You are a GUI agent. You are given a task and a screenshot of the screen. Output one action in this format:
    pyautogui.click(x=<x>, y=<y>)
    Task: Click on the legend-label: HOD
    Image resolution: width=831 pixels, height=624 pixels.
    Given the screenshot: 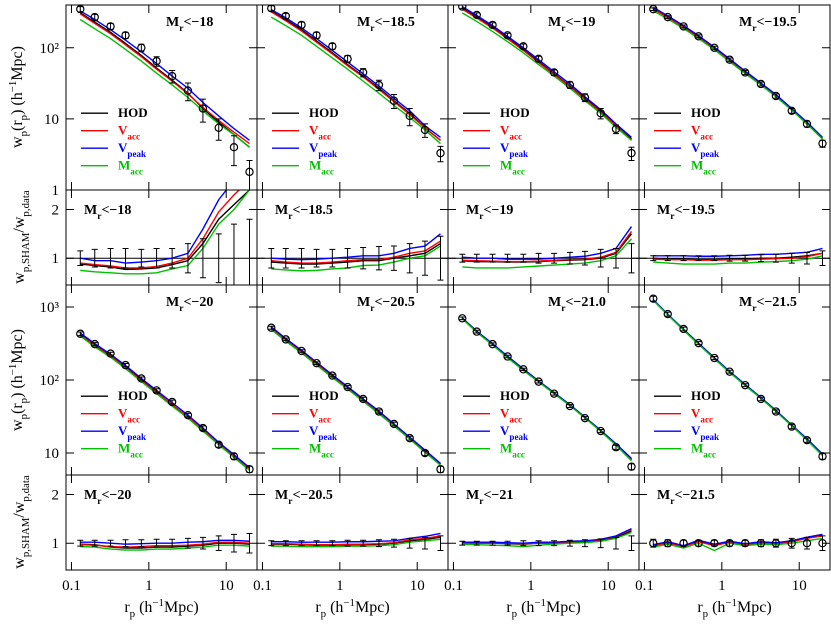 What is the action you would take?
    pyautogui.click(x=515, y=112)
    